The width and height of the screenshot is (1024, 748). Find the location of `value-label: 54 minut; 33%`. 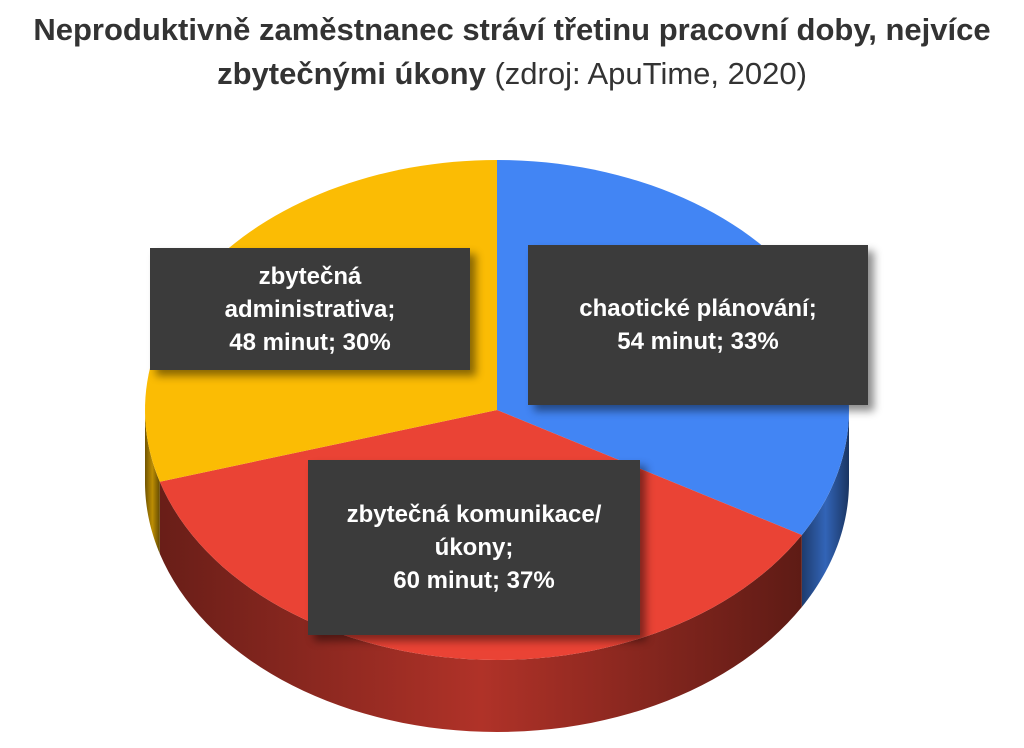

value-label: 54 minut; 33% is located at coordinates (698, 341).